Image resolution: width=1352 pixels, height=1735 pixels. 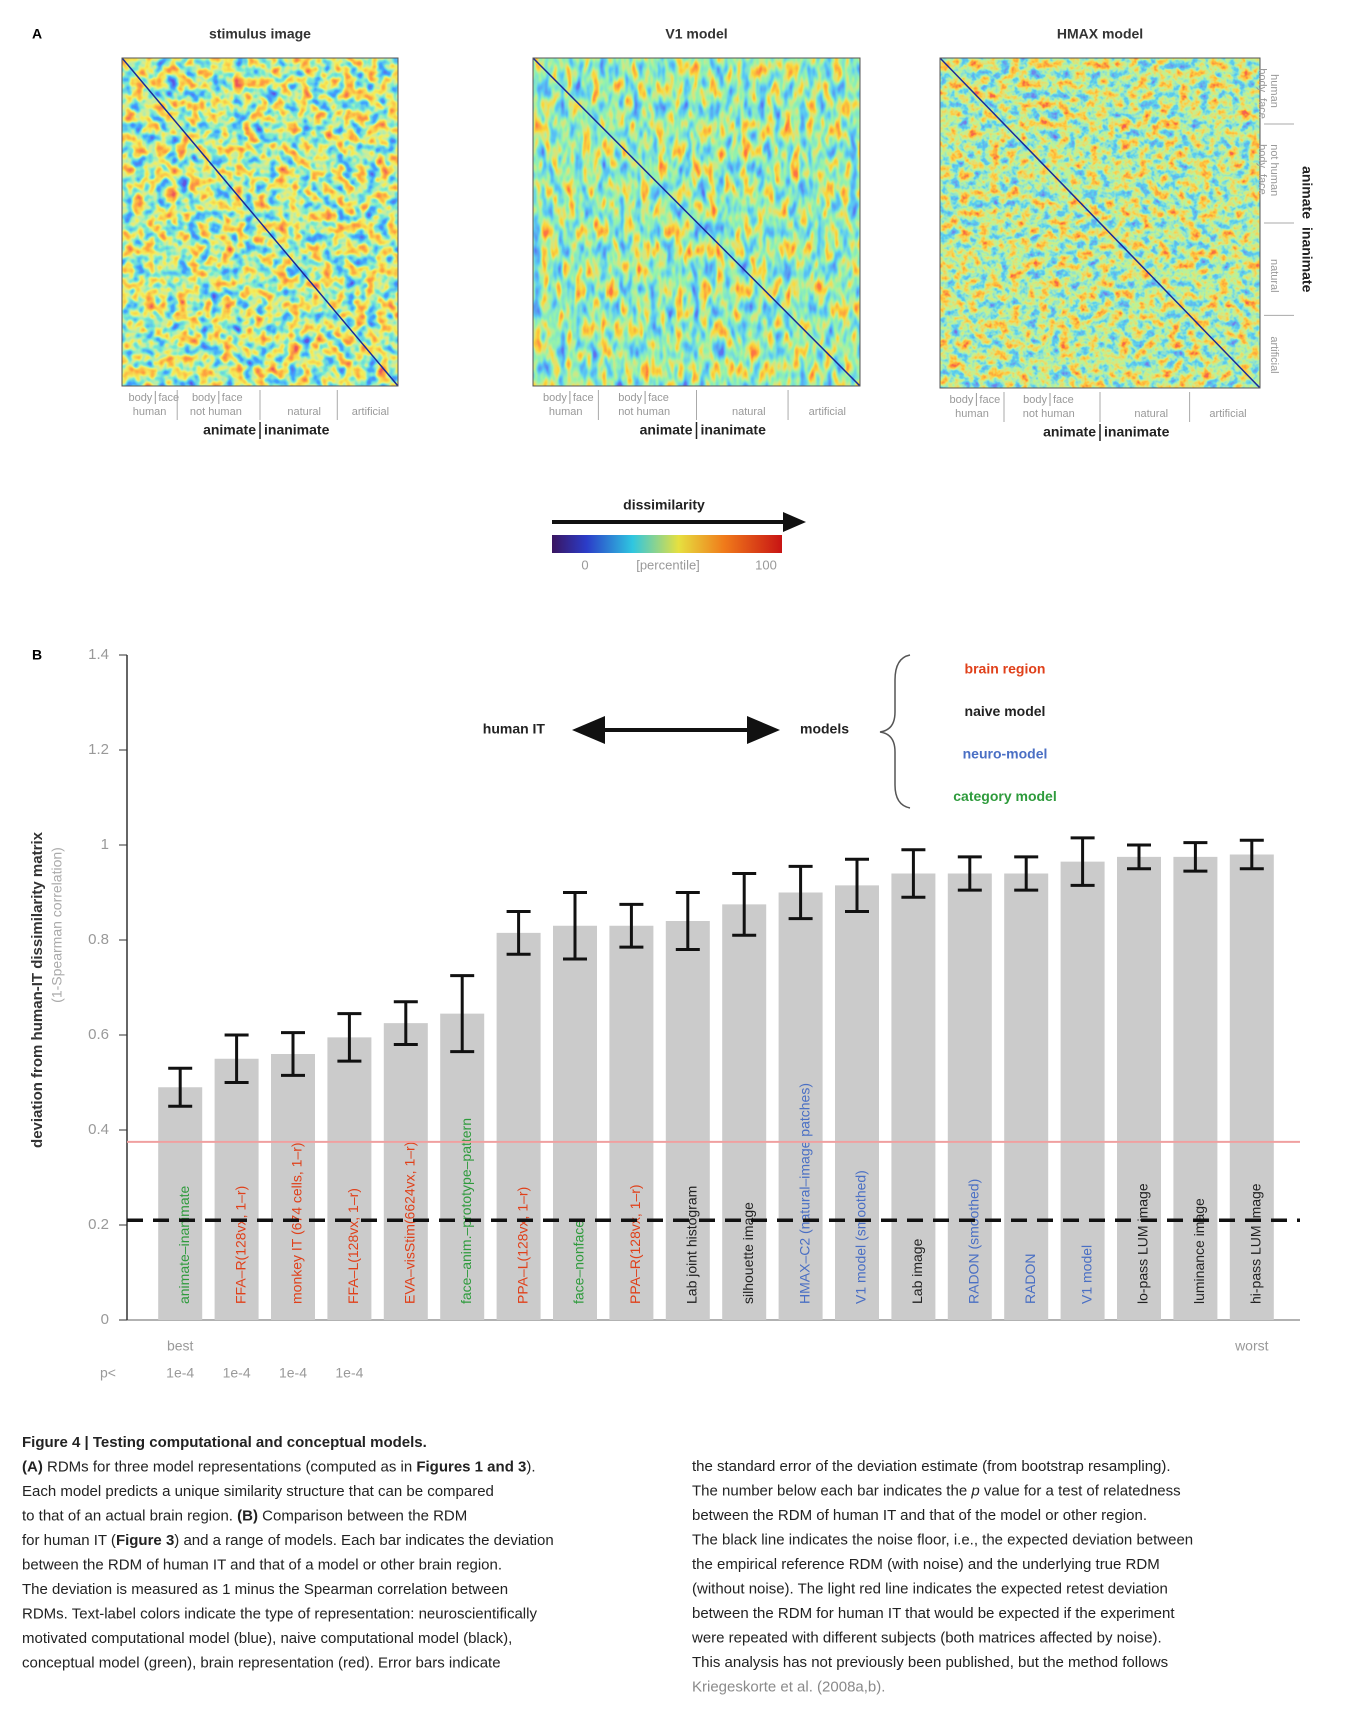 What do you see at coordinates (664, 505) in the screenshot?
I see `colorbar-title: dissimilarity` at bounding box center [664, 505].